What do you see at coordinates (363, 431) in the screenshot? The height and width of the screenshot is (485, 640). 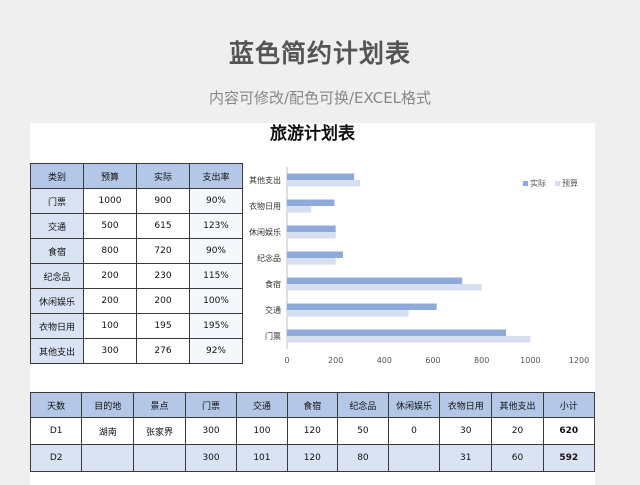 I see `table-cell: 50` at bounding box center [363, 431].